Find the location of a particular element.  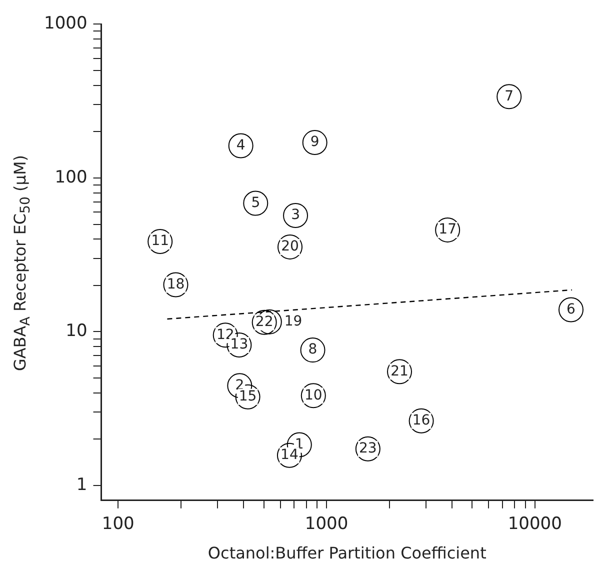

x-tick-label: 10000 is located at coordinates (535, 524).